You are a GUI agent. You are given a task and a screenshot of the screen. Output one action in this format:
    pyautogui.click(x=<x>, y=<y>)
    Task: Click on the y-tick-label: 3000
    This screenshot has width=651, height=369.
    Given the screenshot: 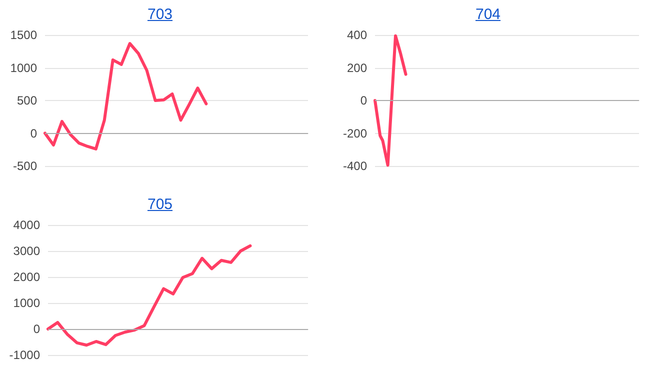 What is the action you would take?
    pyautogui.click(x=26, y=251)
    